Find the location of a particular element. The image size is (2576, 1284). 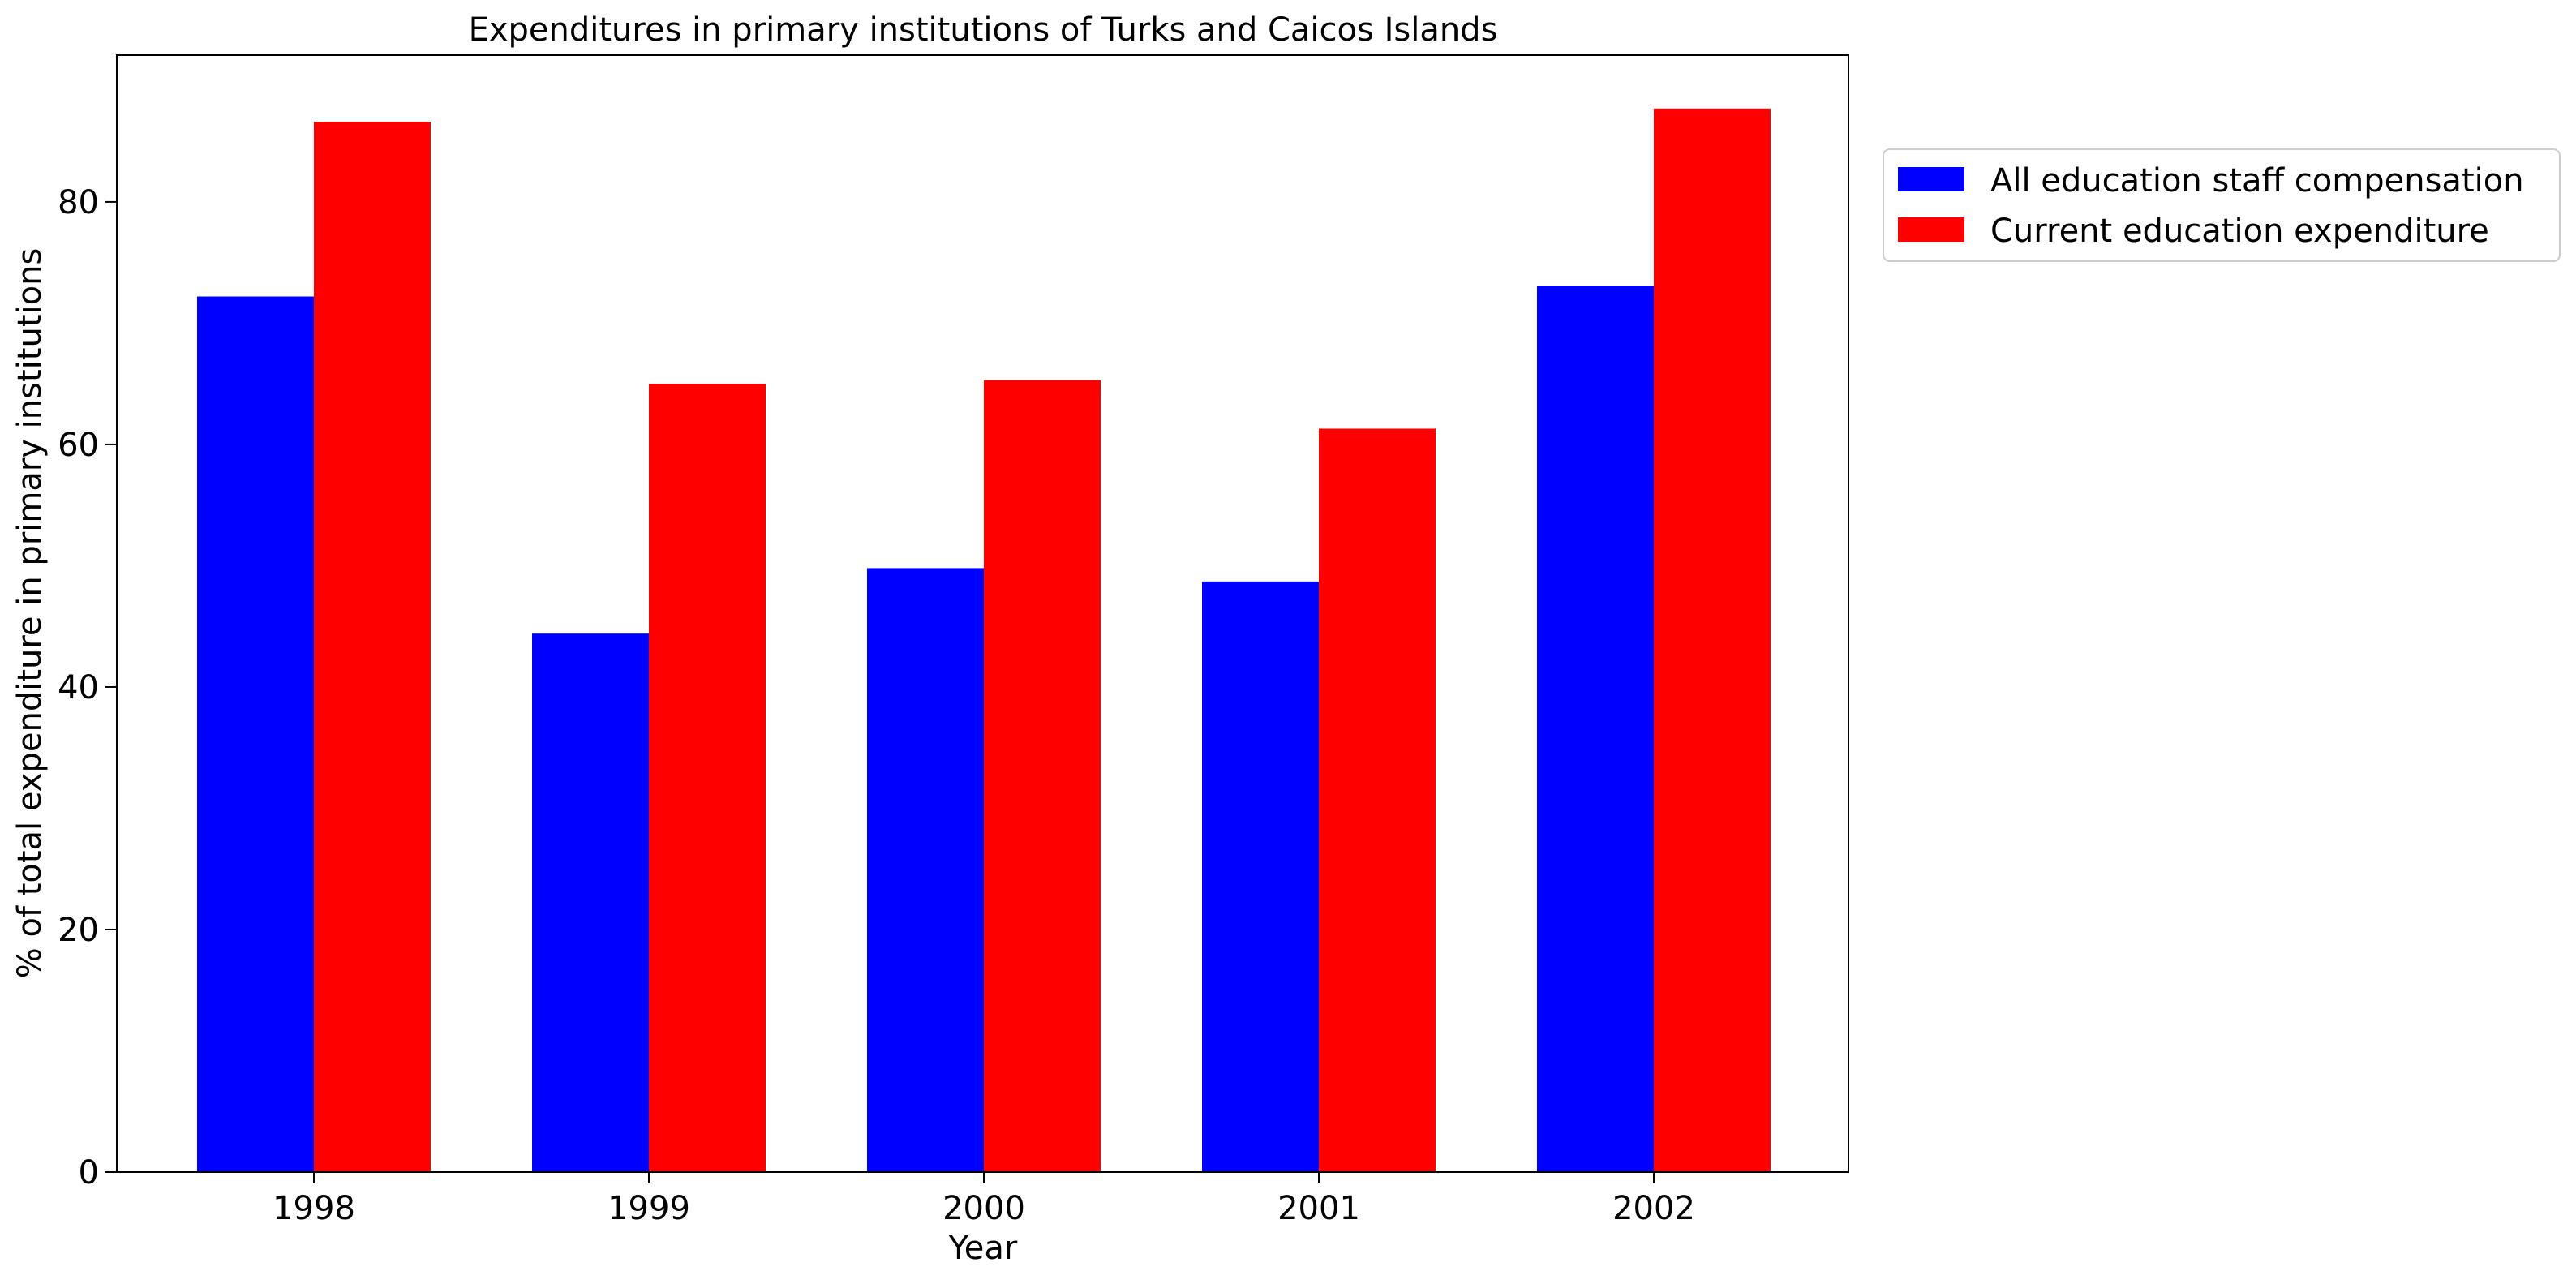

y-tick-label-40: 40 is located at coordinates (78, 687).